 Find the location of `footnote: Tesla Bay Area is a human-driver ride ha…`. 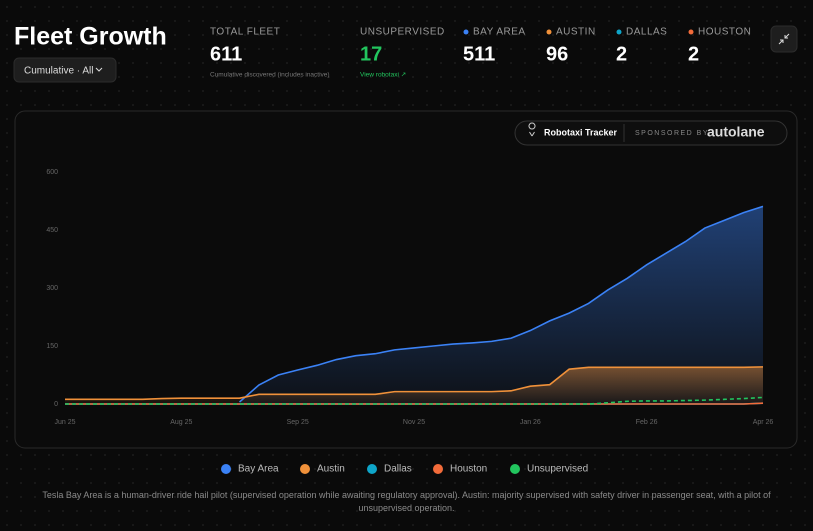

footnote: Tesla Bay Area is a human-driver ride ha… is located at coordinates (406, 501).